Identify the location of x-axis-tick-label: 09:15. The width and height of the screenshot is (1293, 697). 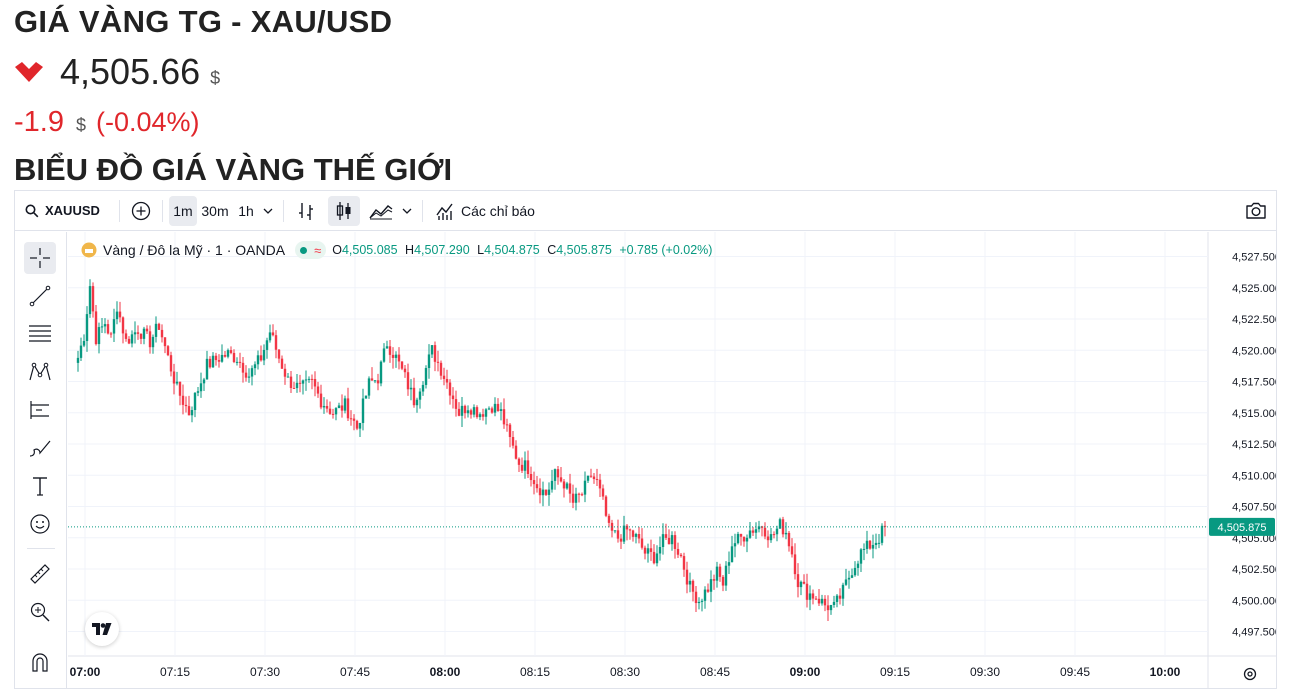
(895, 672).